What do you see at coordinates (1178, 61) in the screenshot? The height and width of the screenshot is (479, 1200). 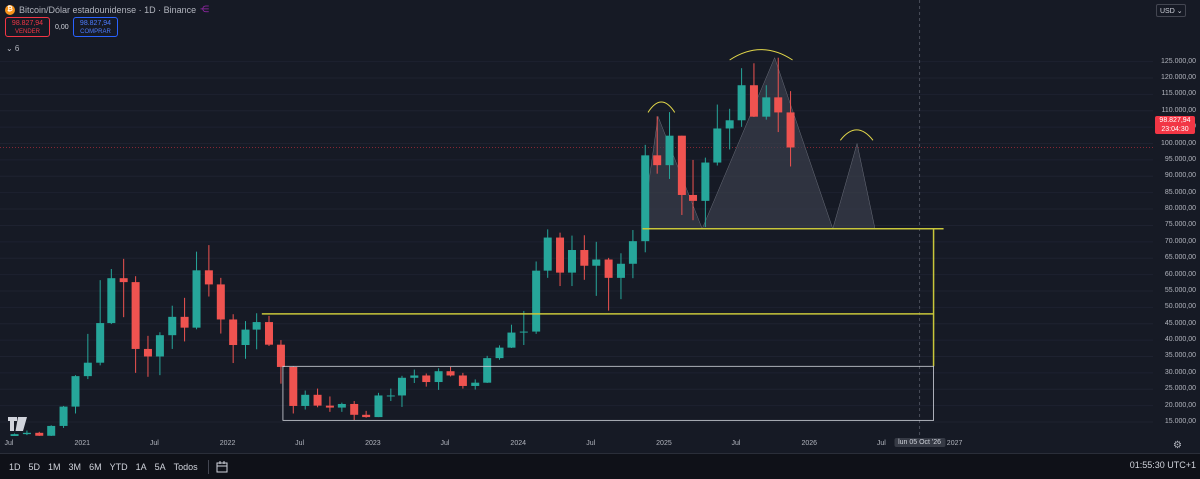 I see `price-tick-label: 125.000,00` at bounding box center [1178, 61].